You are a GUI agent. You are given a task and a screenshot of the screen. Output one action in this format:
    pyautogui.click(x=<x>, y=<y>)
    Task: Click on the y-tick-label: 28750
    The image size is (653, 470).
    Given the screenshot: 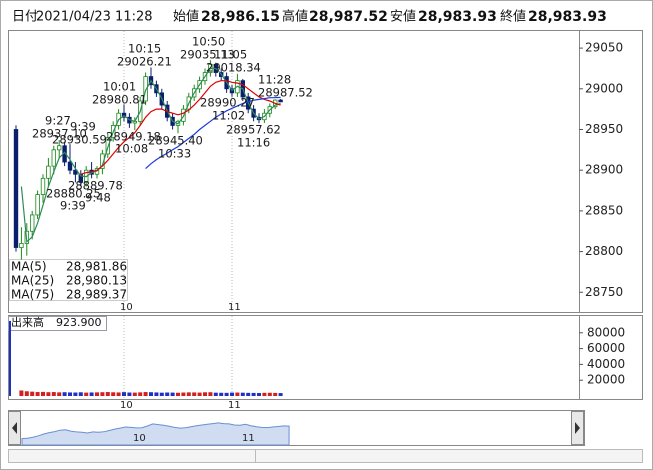 What is the action you would take?
    pyautogui.click(x=604, y=292)
    